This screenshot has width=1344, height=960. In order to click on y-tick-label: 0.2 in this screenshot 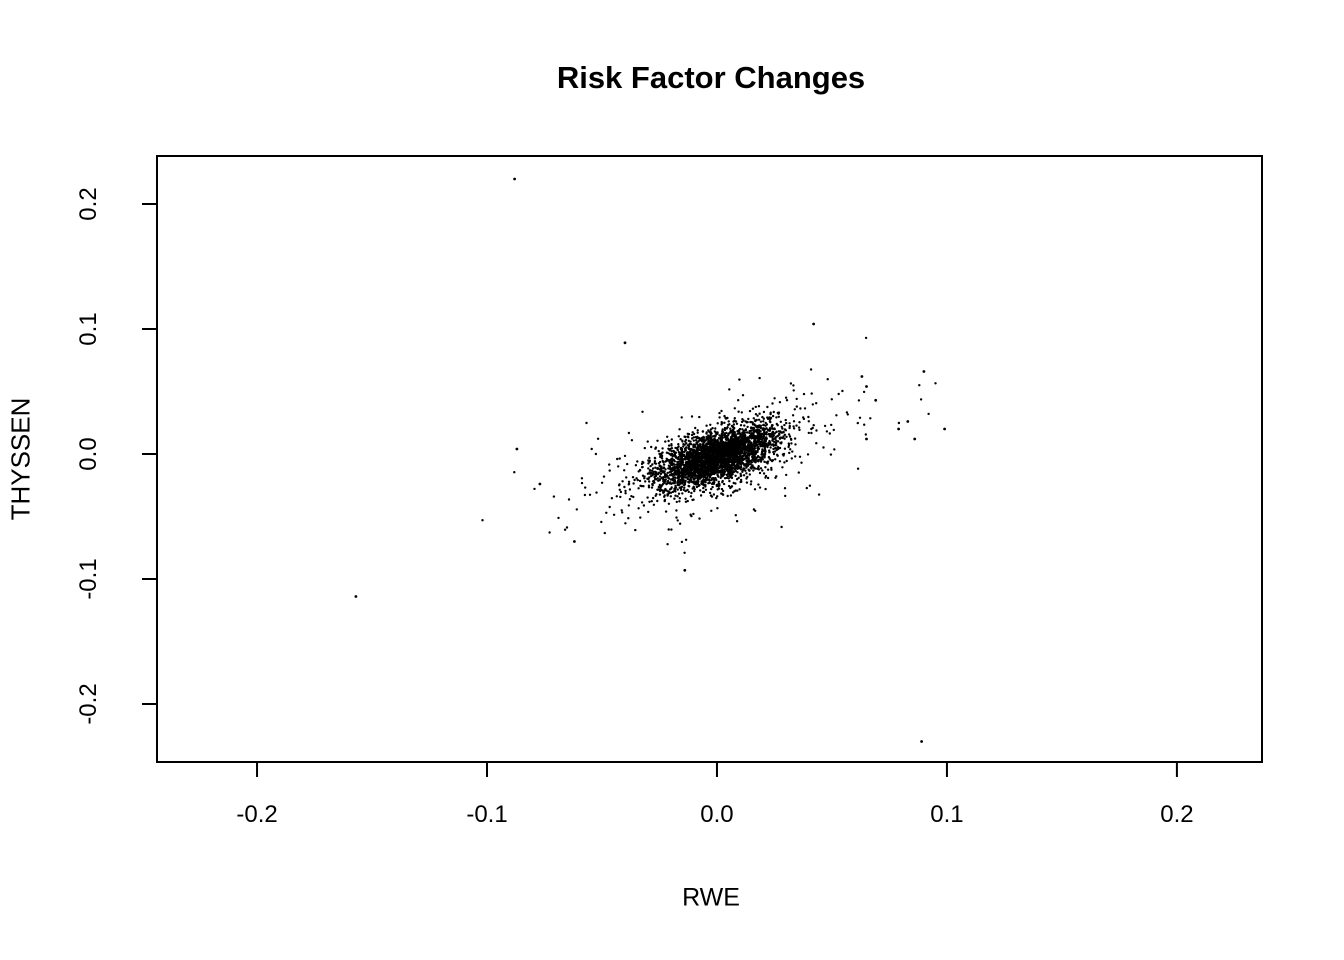, I will do `click(88, 204)`.